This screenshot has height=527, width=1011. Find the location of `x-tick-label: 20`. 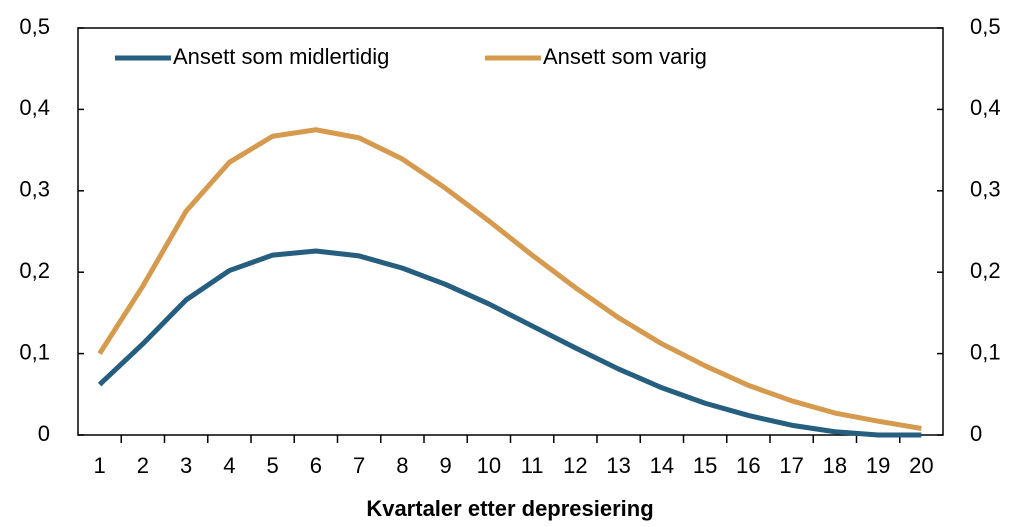

x-tick-label: 20 is located at coordinates (921, 465).